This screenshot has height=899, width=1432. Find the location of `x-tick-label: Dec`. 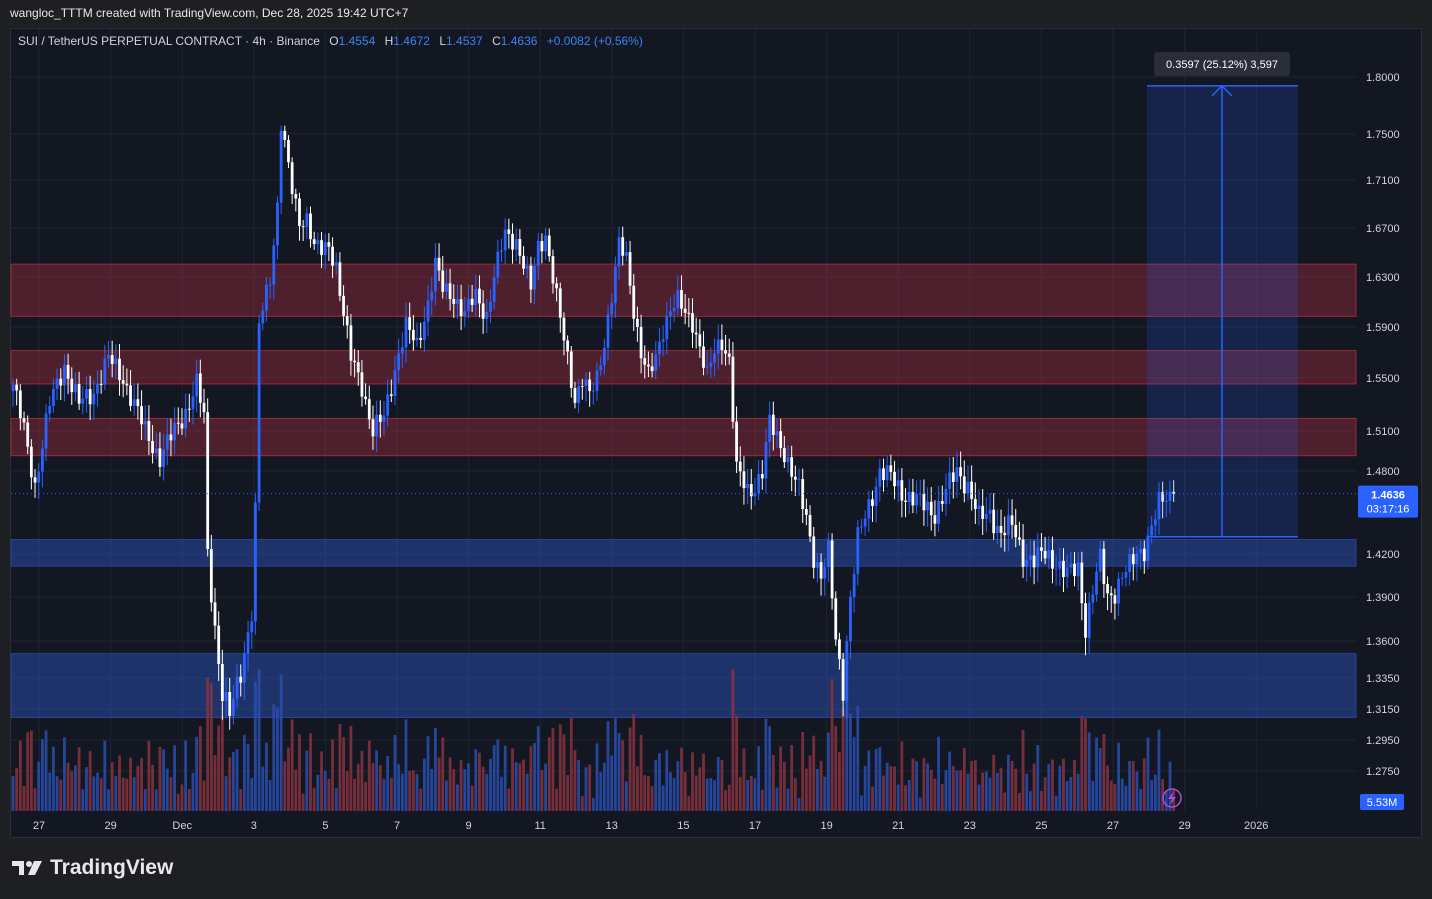

x-tick-label: Dec is located at coordinates (182, 826).